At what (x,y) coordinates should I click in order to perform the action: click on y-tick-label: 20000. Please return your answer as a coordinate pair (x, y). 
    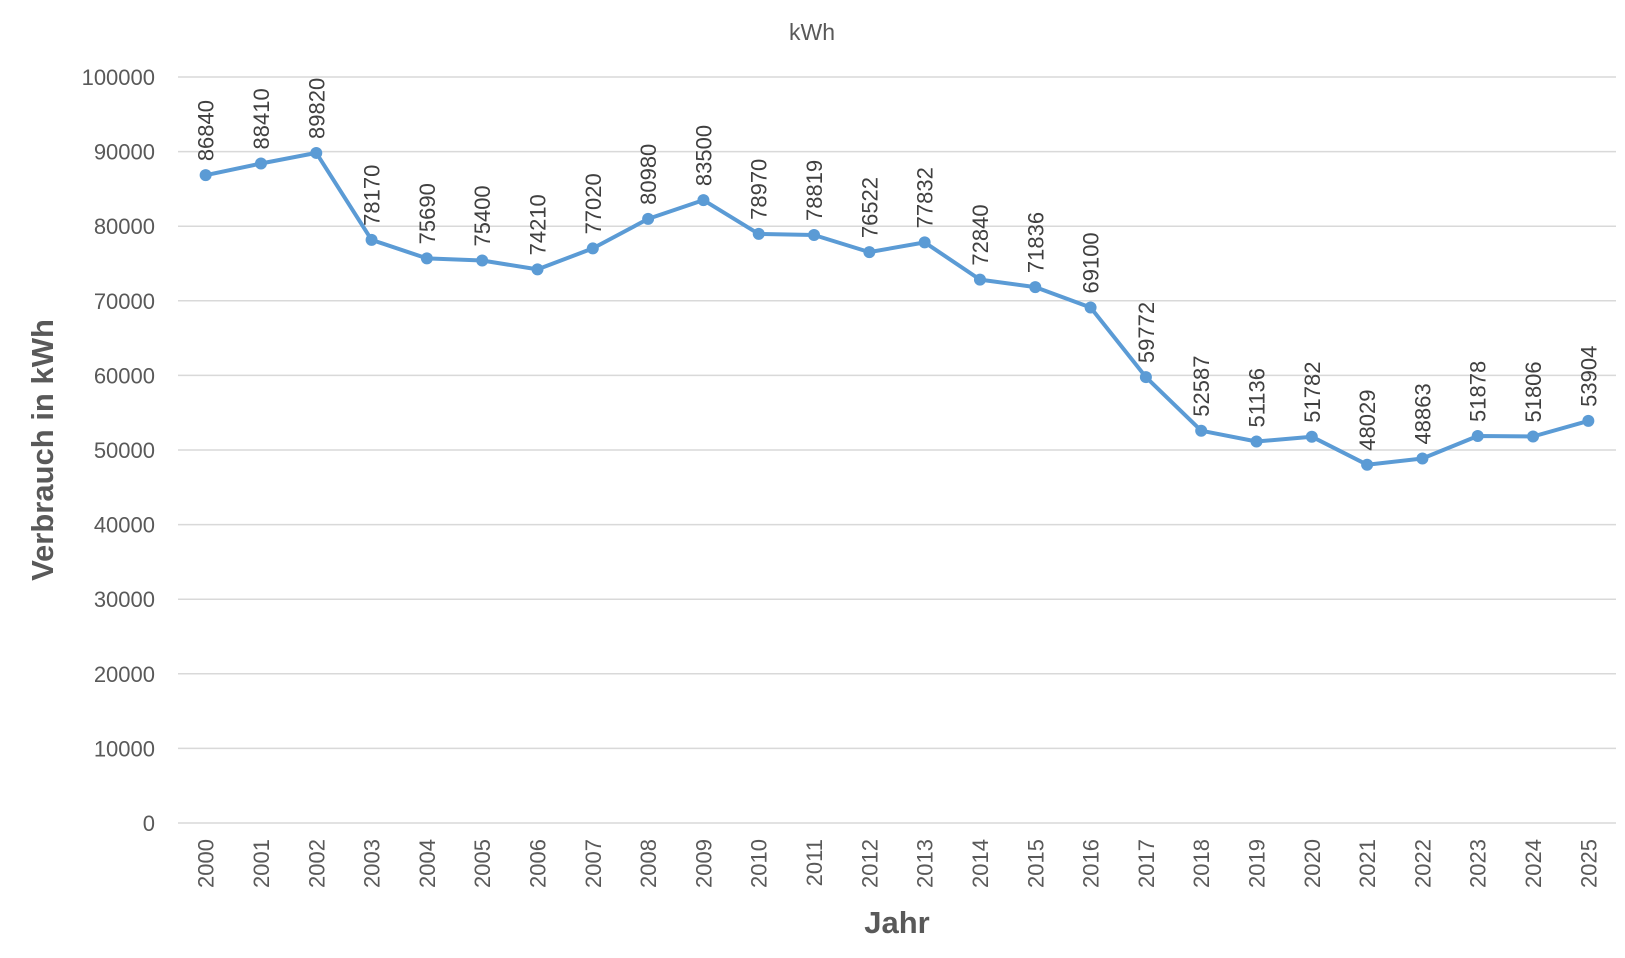
    Looking at the image, I should click on (124, 674).